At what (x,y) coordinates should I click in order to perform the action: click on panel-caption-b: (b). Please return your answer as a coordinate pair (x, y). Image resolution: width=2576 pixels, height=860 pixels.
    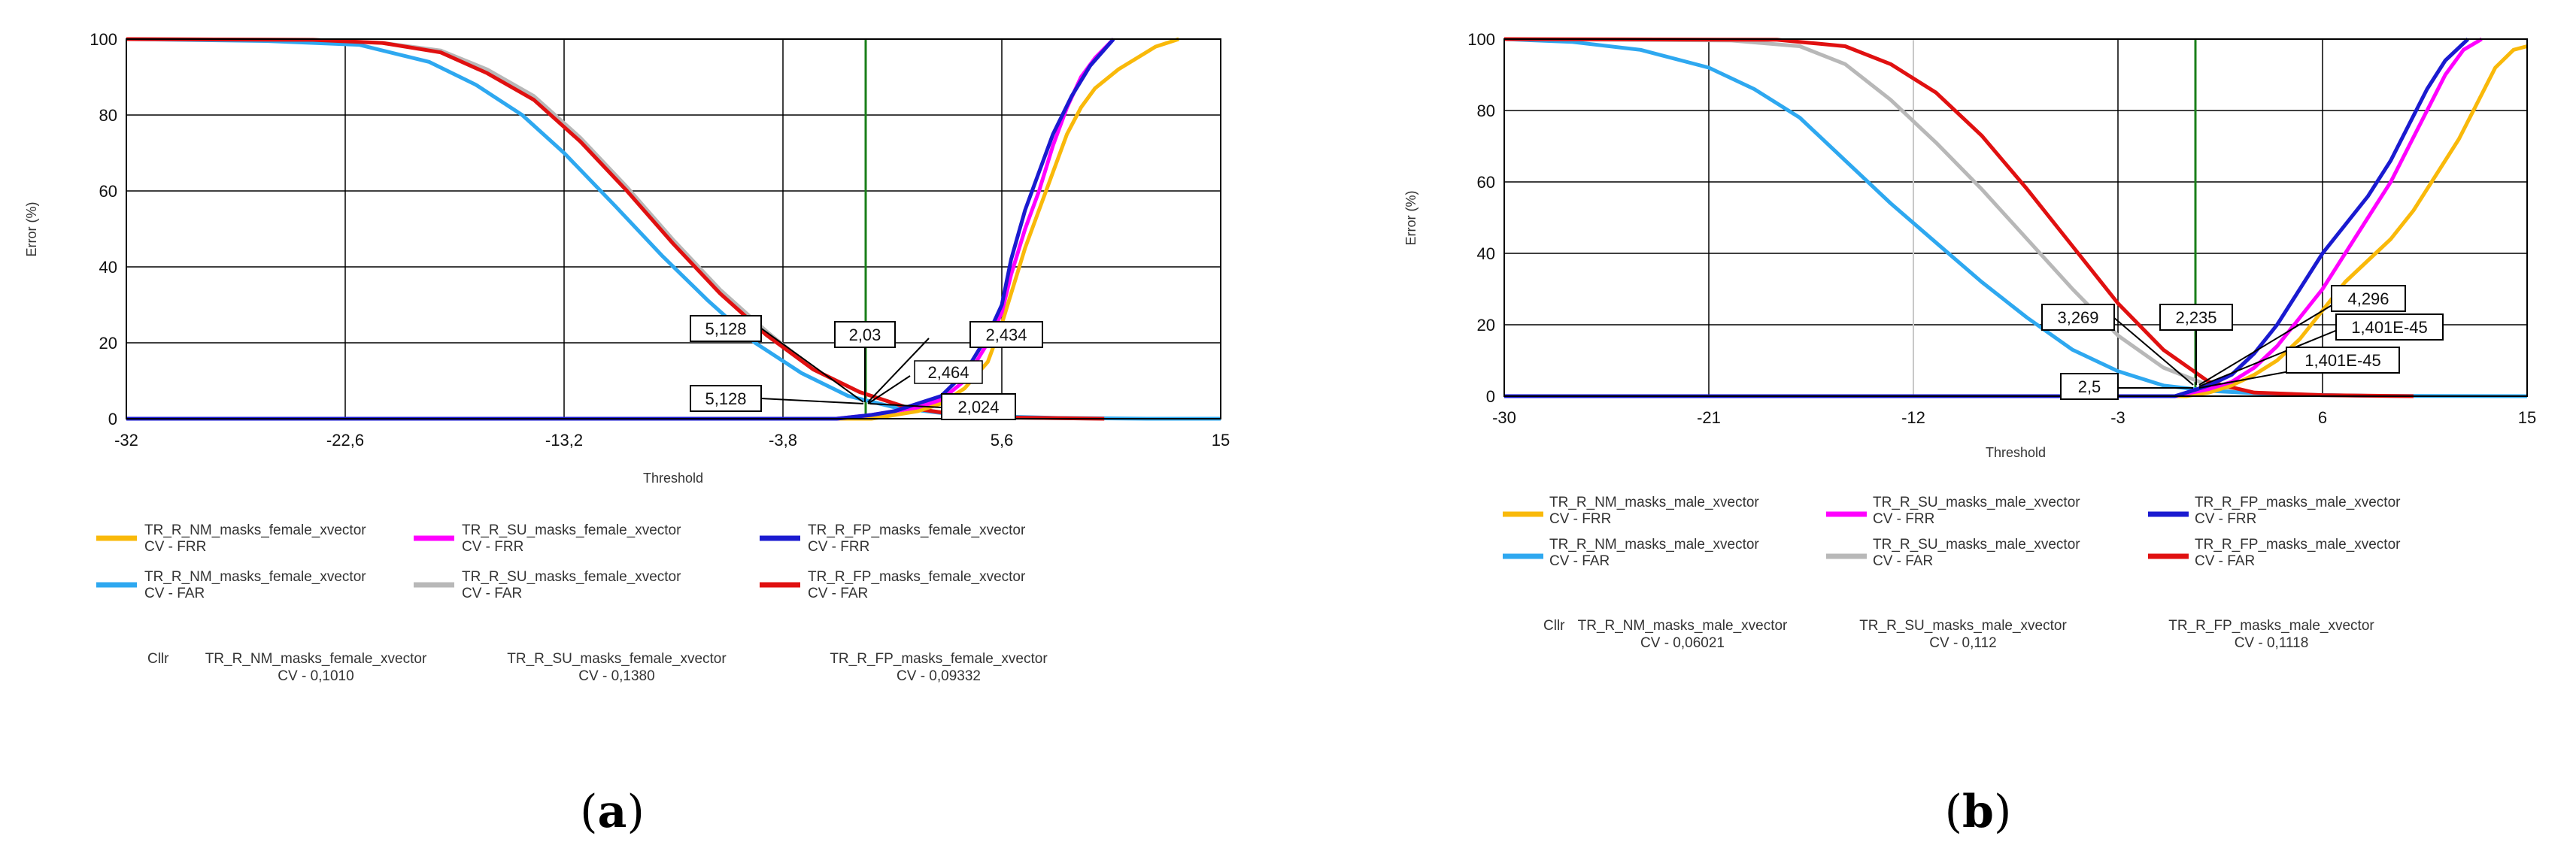
    Looking at the image, I should click on (1978, 812).